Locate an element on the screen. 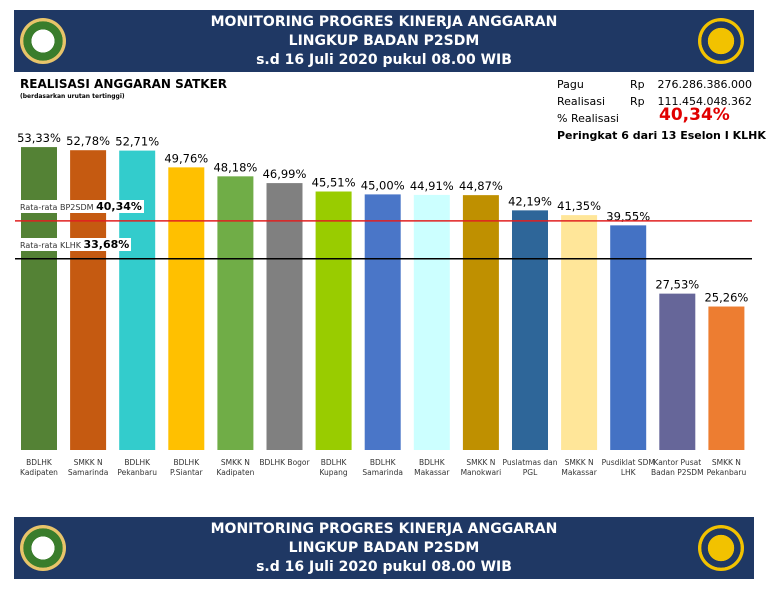 This screenshot has width=768, height=593. data-label: 52,71% is located at coordinates (137, 142).